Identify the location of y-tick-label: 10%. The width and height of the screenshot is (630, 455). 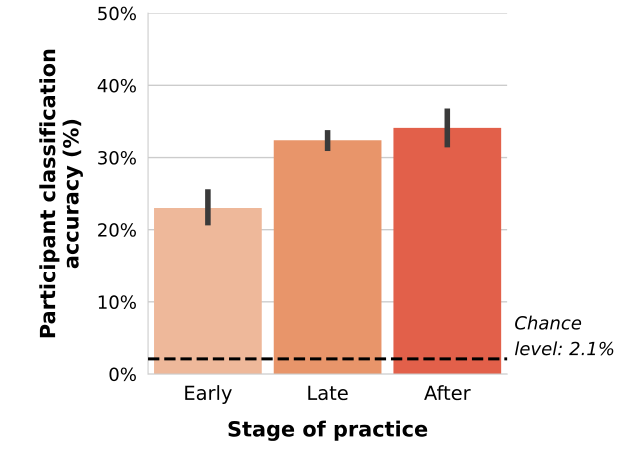
(117, 302).